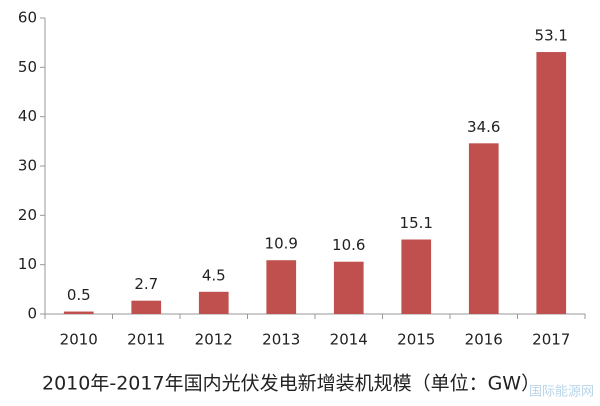 The width and height of the screenshot is (600, 406). Describe the element at coordinates (291, 384) in the screenshot. I see `chart-title: 2010年-2017年国内光伏发电新增装机规模（单位：GW）` at that location.